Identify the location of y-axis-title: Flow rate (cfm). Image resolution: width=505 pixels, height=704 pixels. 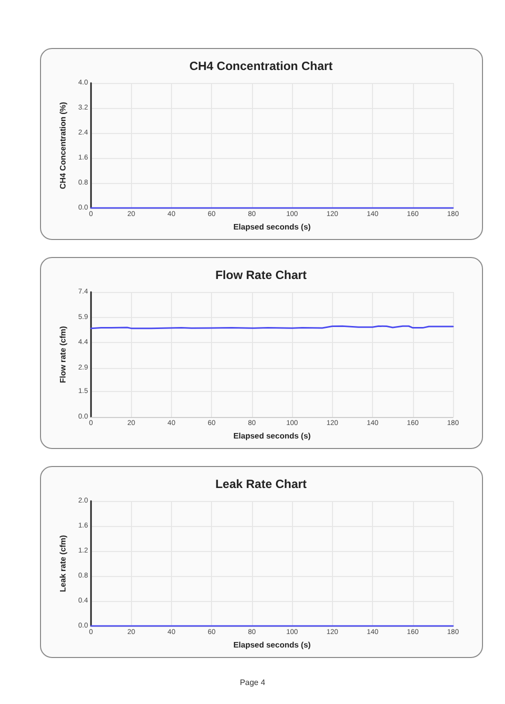
(63, 354).